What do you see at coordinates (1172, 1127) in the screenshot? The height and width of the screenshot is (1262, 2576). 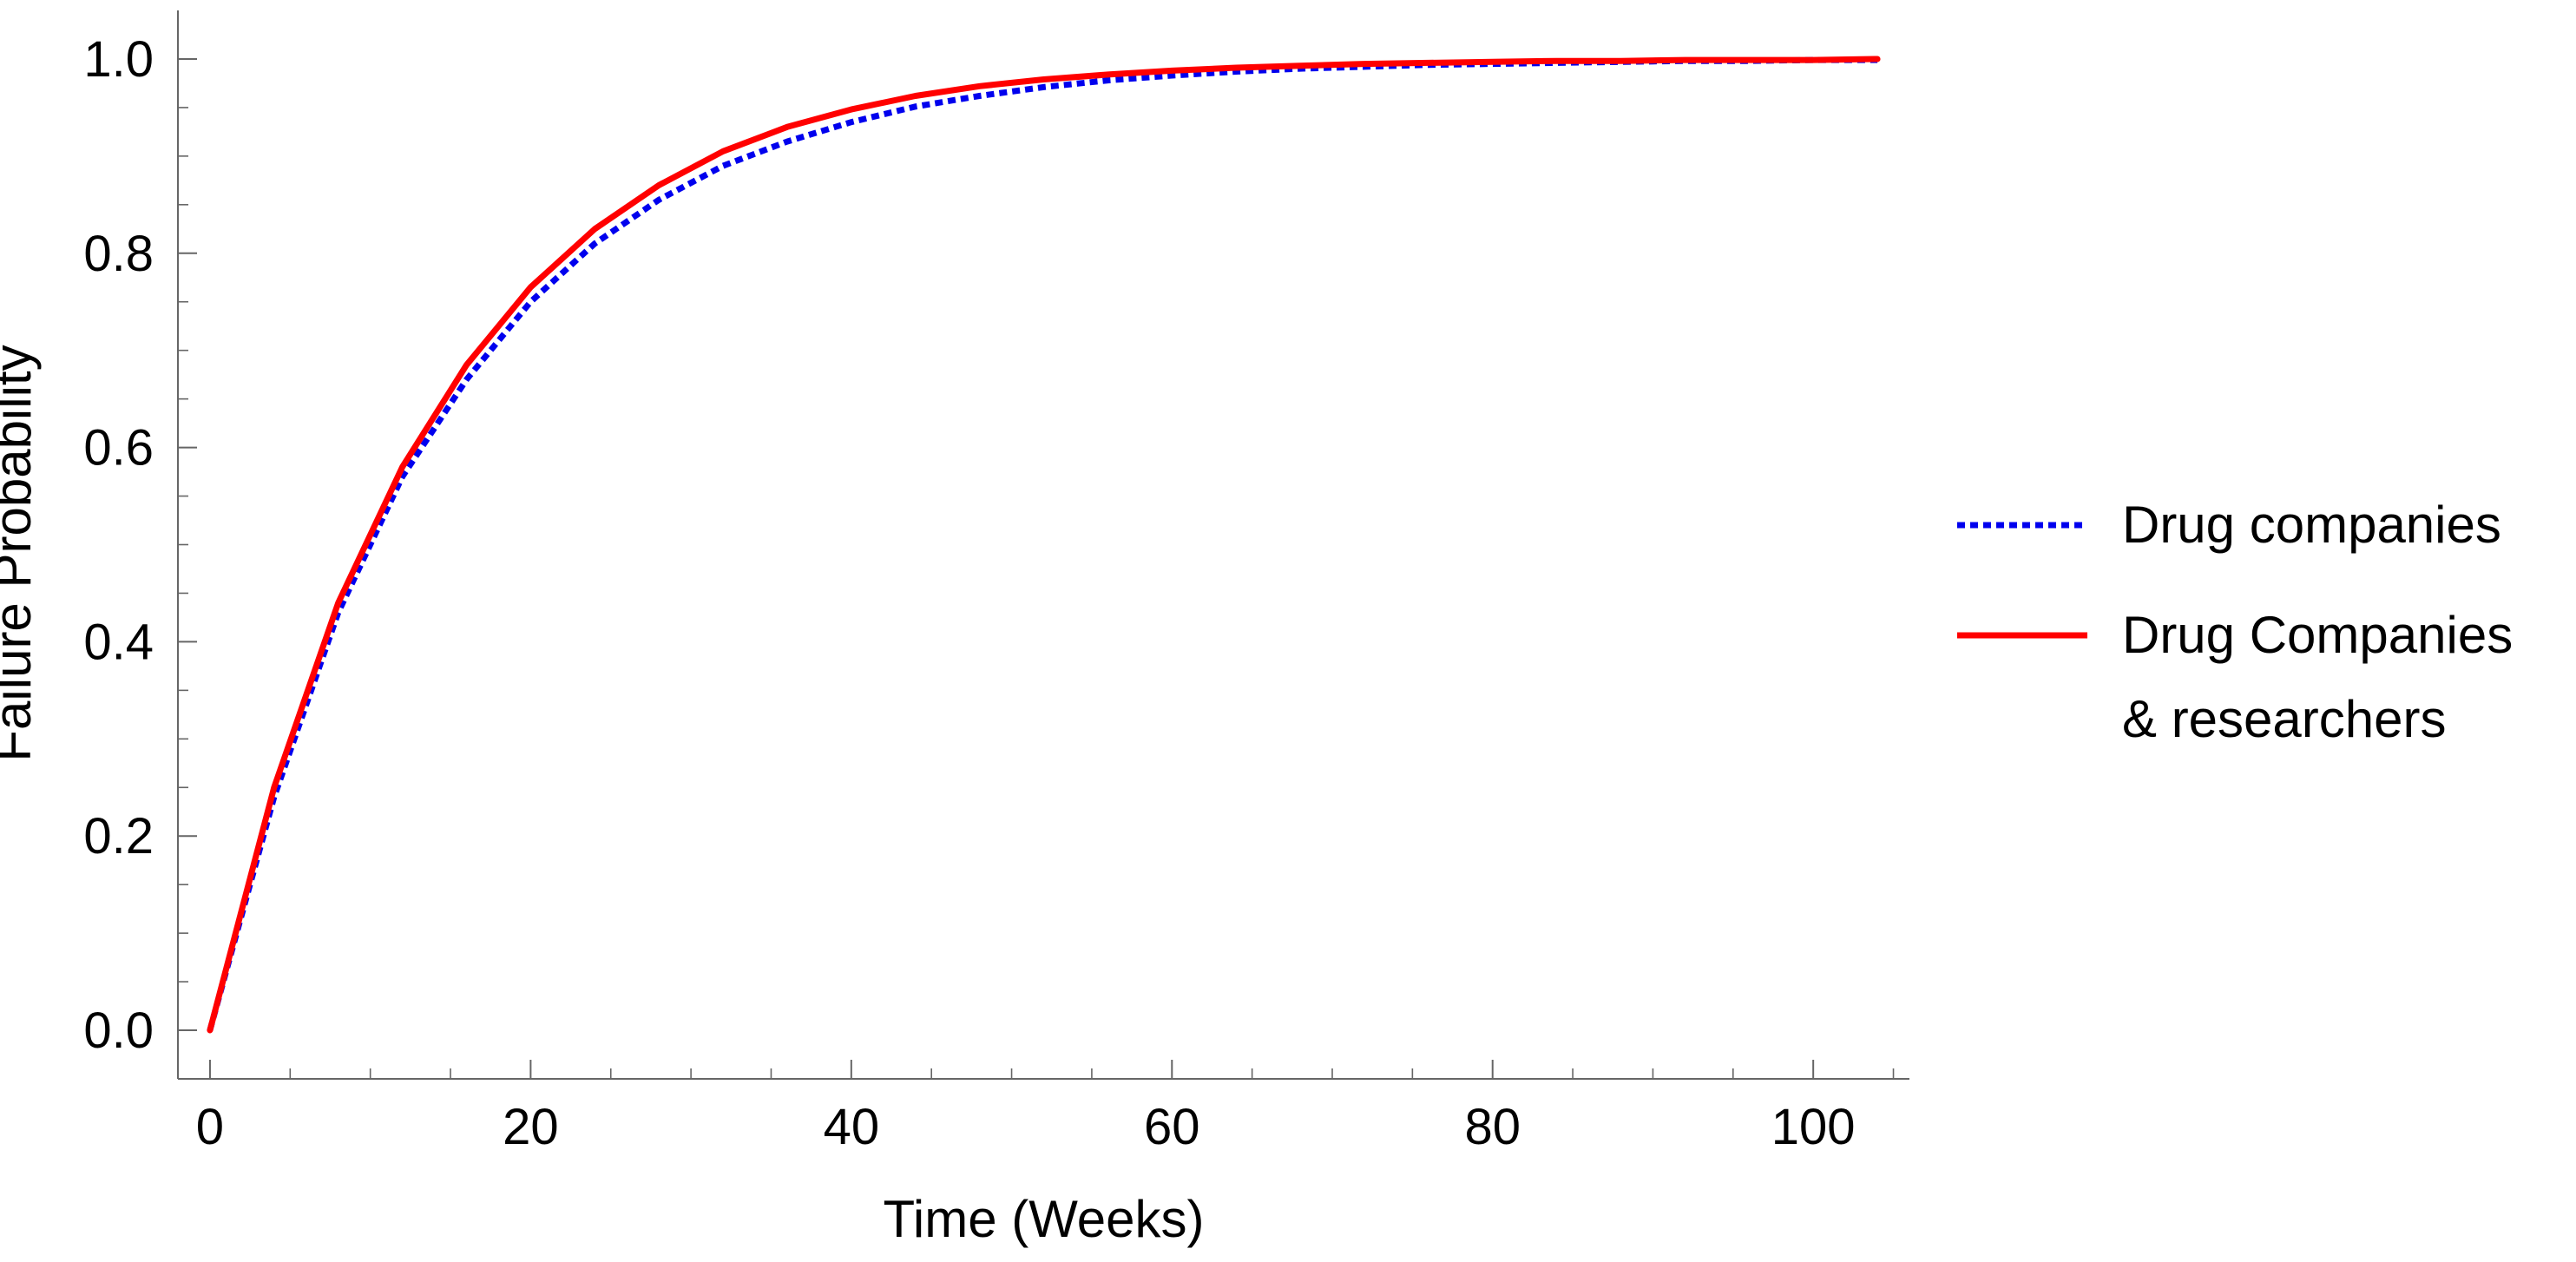 I see `x-tick-label: 60` at bounding box center [1172, 1127].